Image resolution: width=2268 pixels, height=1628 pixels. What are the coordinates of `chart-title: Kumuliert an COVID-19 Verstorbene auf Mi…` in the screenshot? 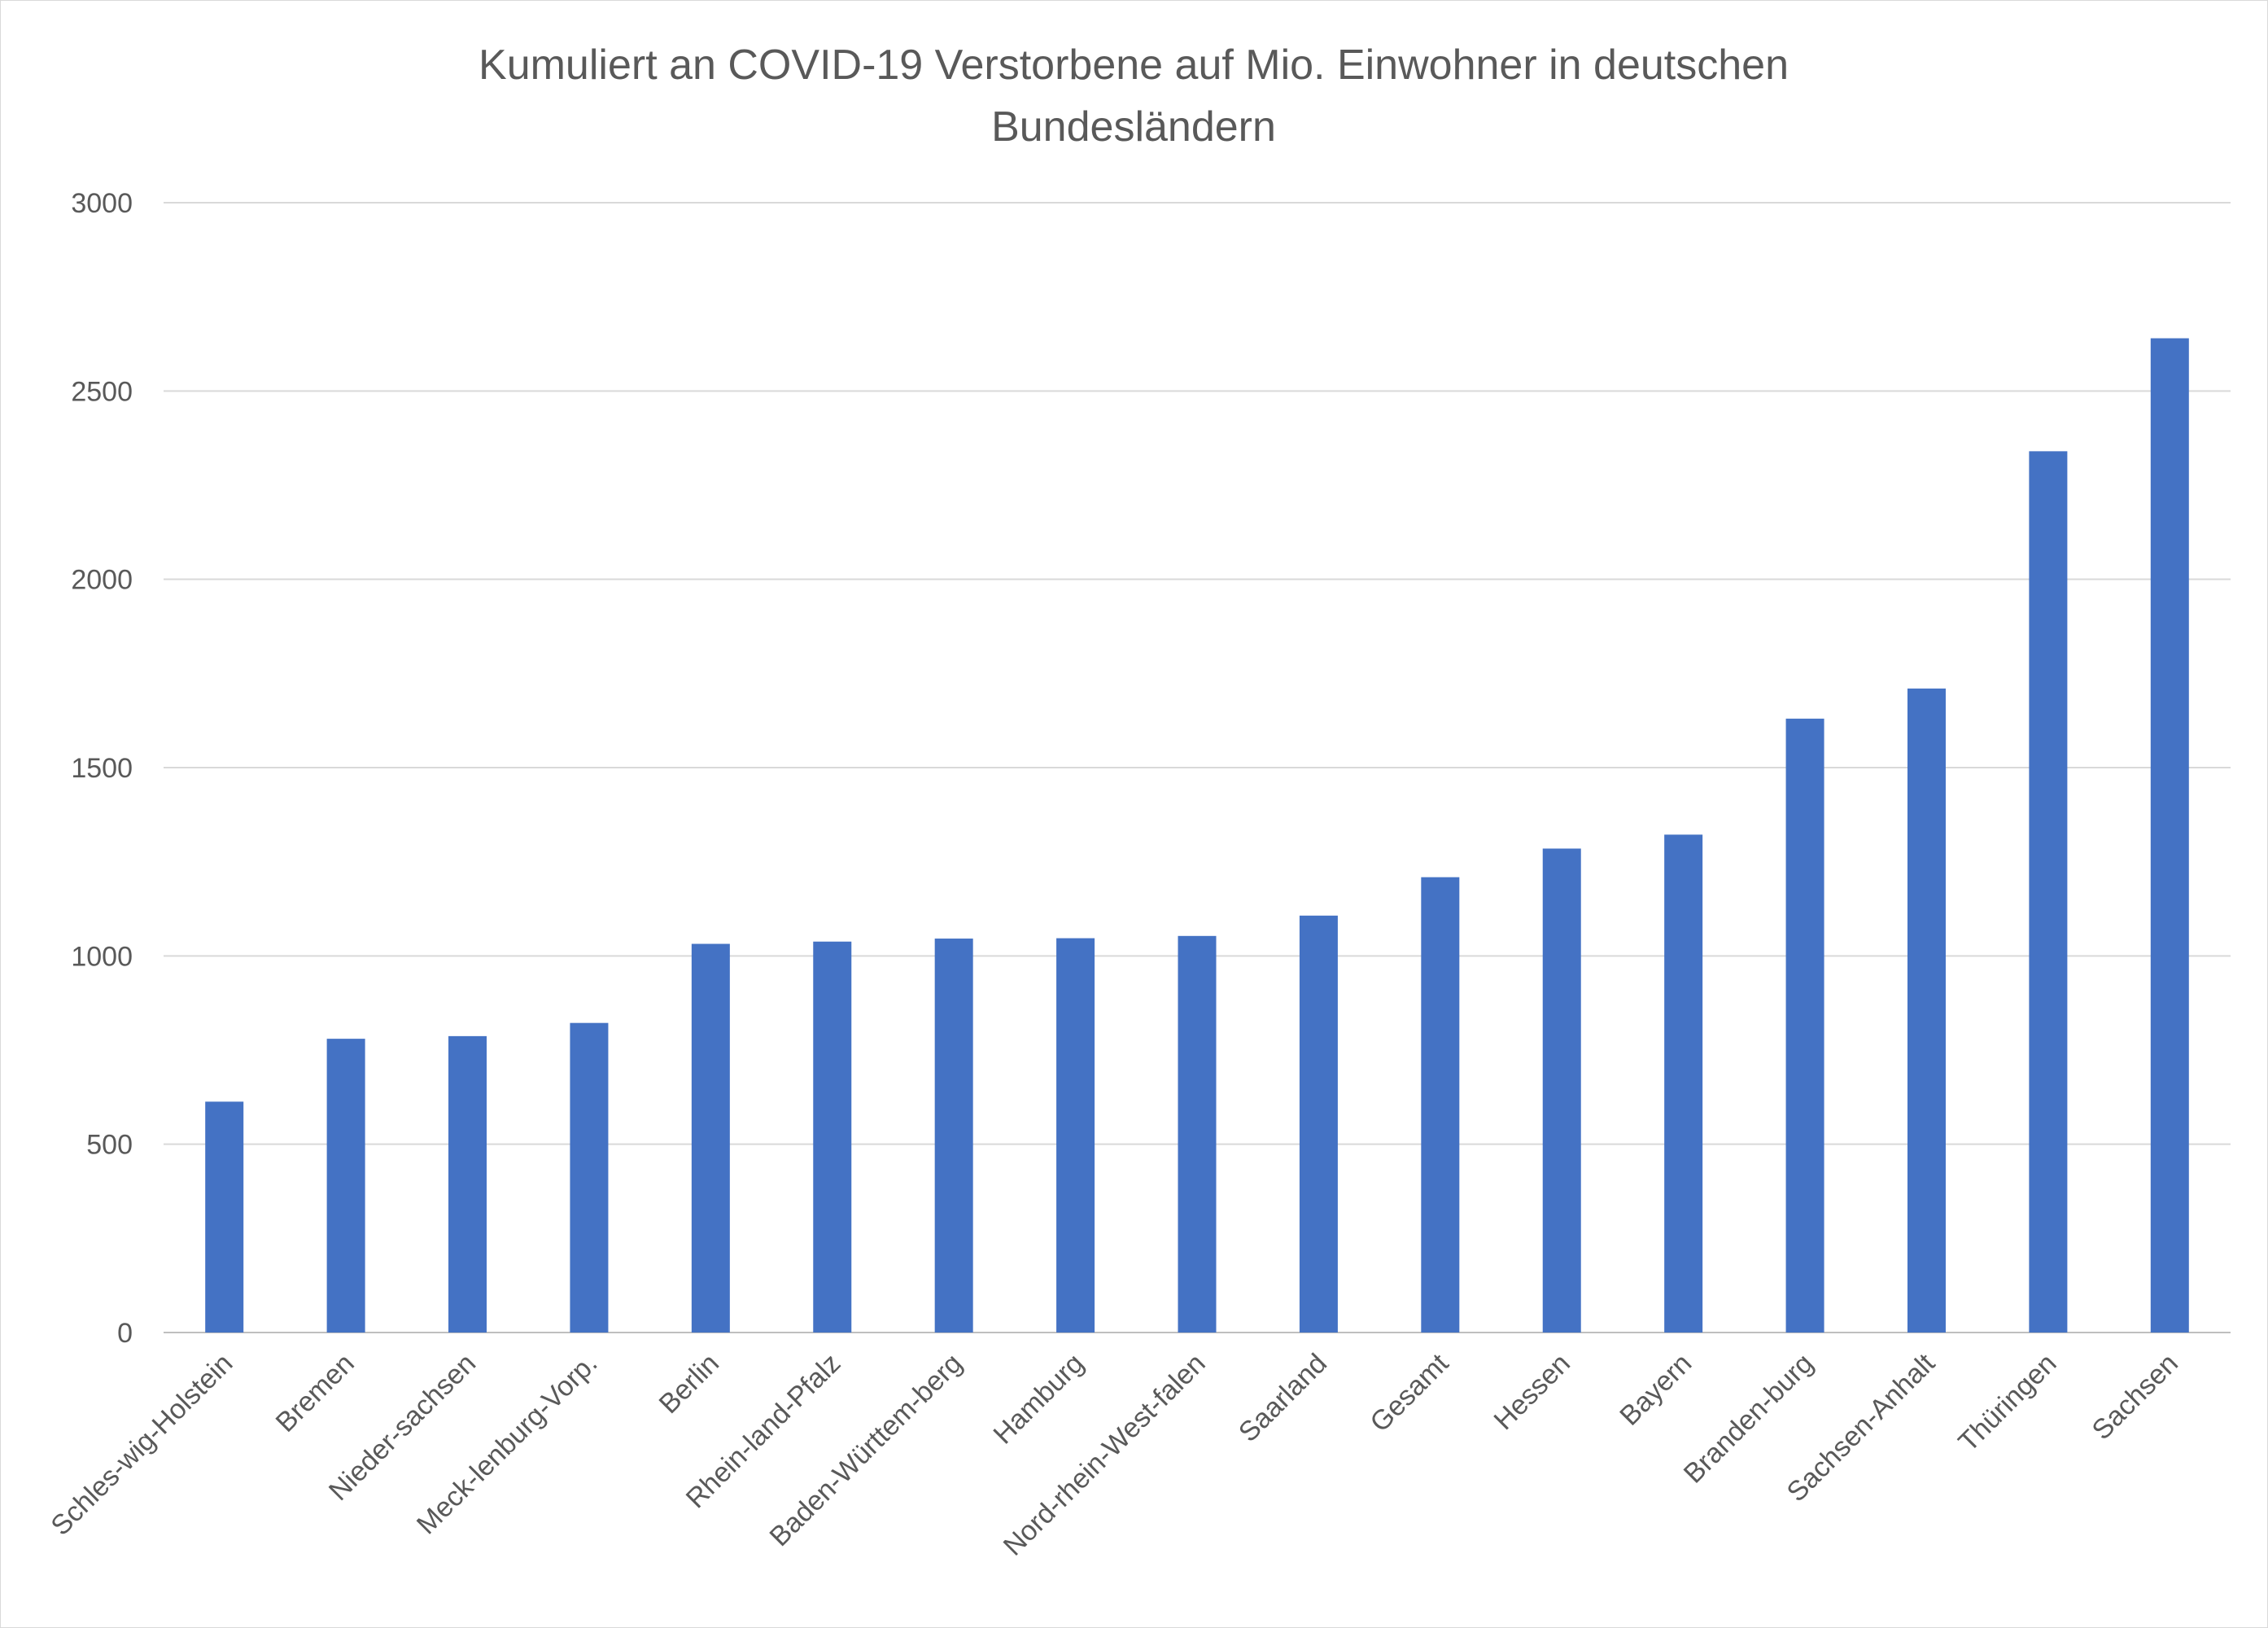 It's located at (1134, 96).